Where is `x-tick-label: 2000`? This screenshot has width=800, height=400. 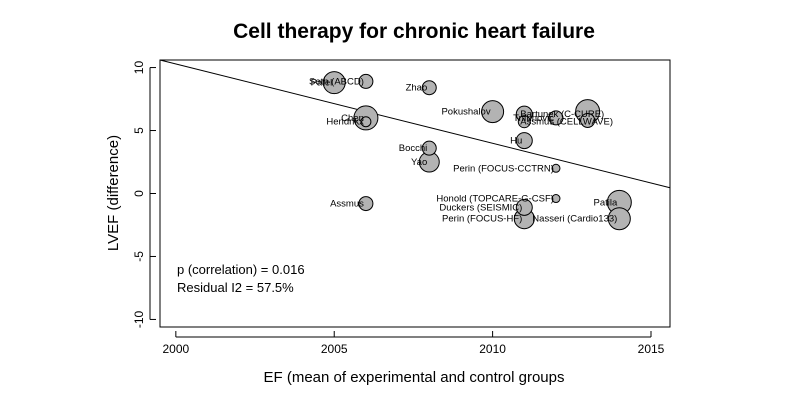
x-tick-label: 2000 is located at coordinates (175, 349).